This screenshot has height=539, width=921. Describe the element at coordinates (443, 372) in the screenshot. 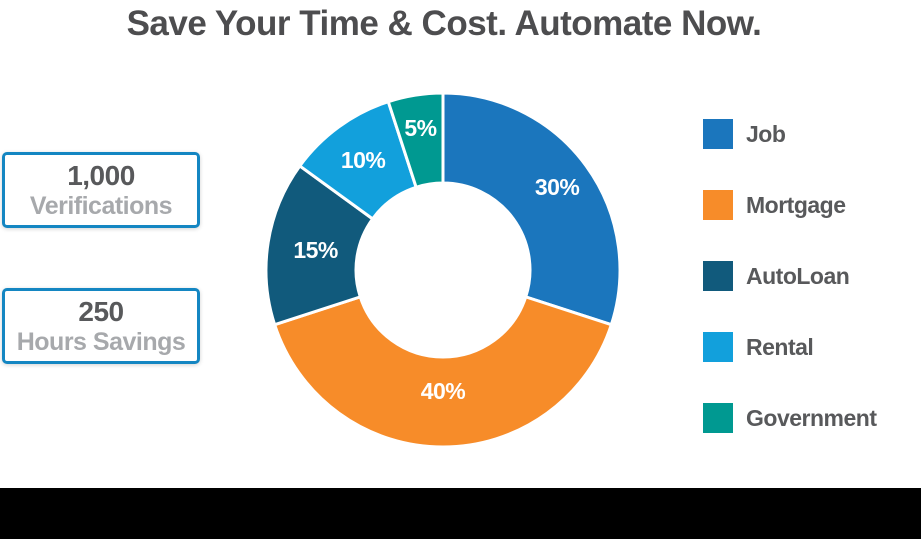

I see `donut-slice-mortgage` at that location.